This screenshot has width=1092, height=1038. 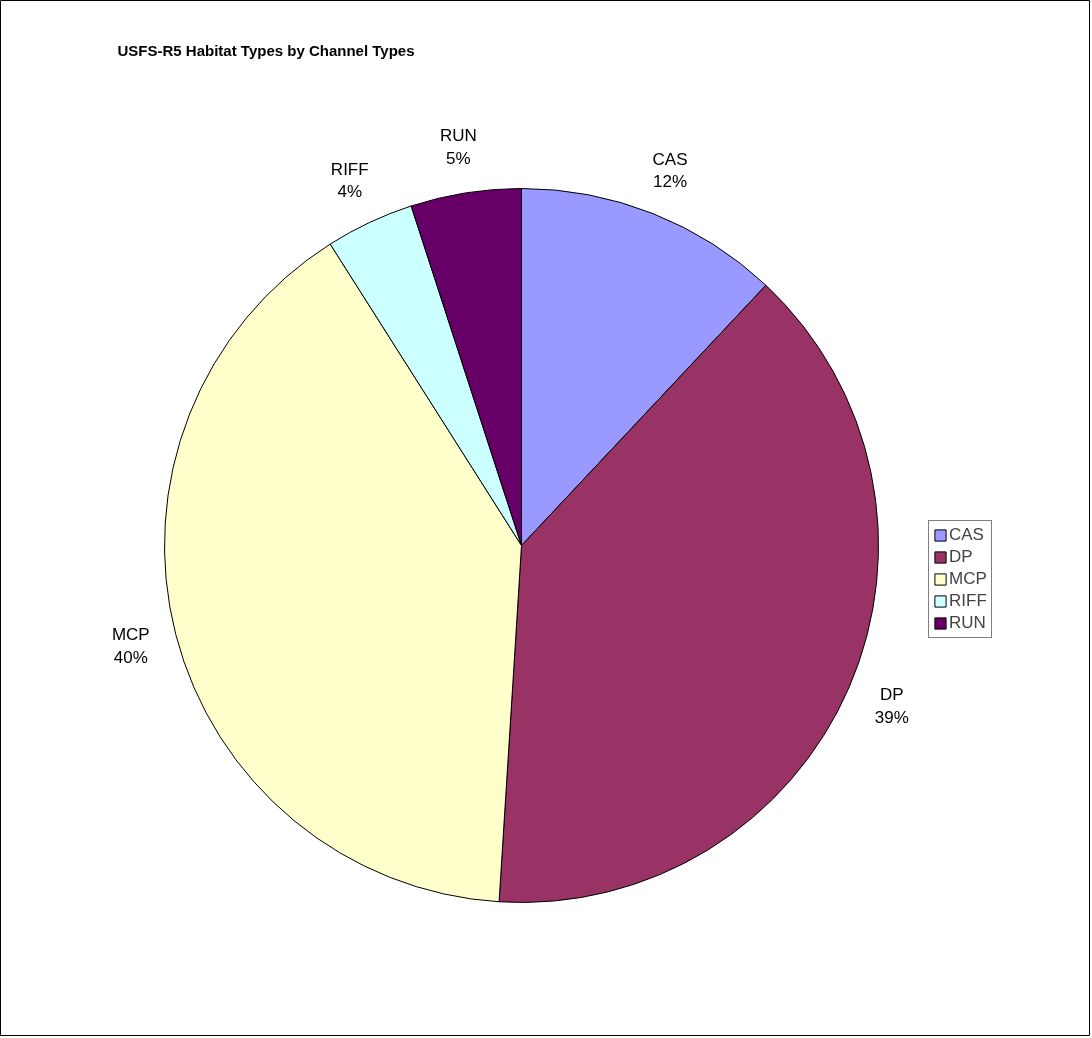 What do you see at coordinates (350, 192) in the screenshot?
I see `data-label: 4%` at bounding box center [350, 192].